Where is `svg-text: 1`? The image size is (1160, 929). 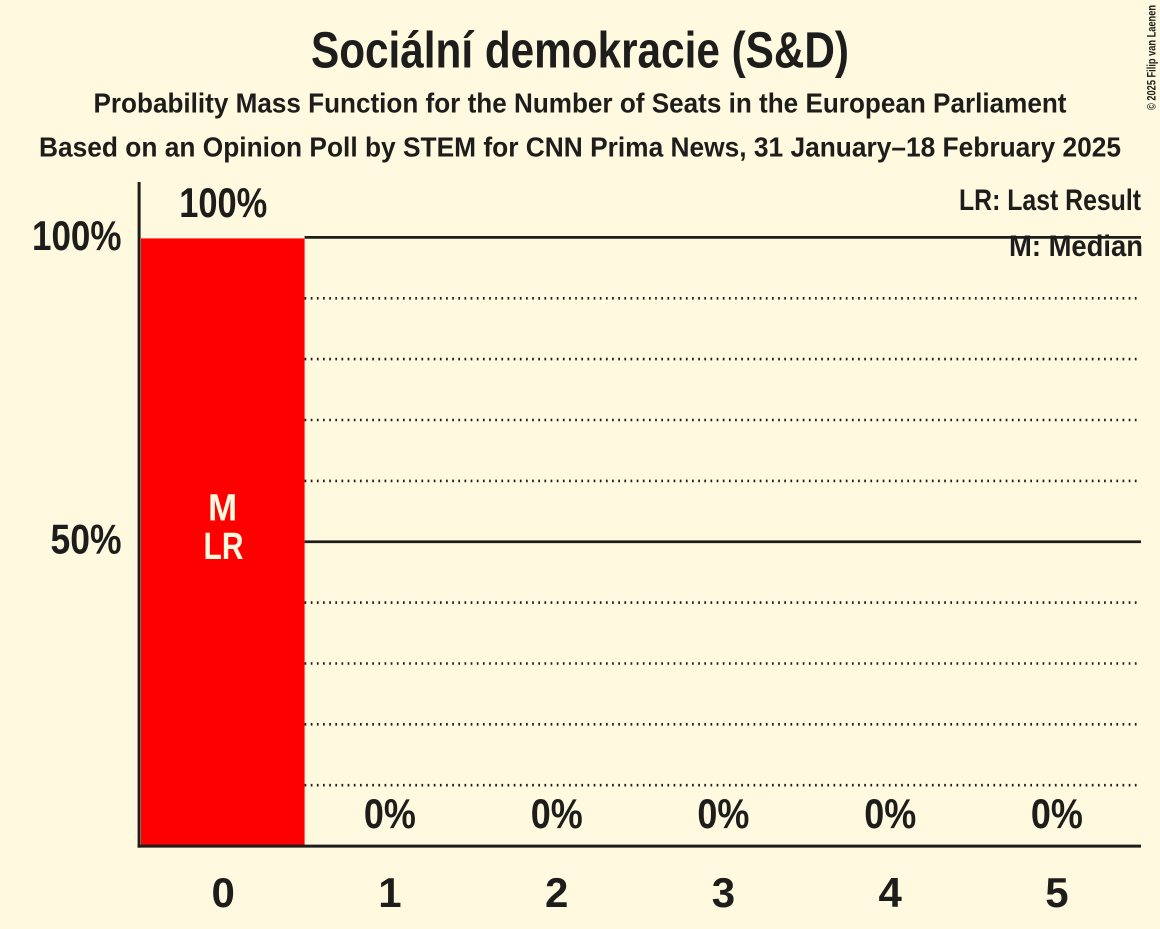 svg-text: 1 is located at coordinates (389, 892).